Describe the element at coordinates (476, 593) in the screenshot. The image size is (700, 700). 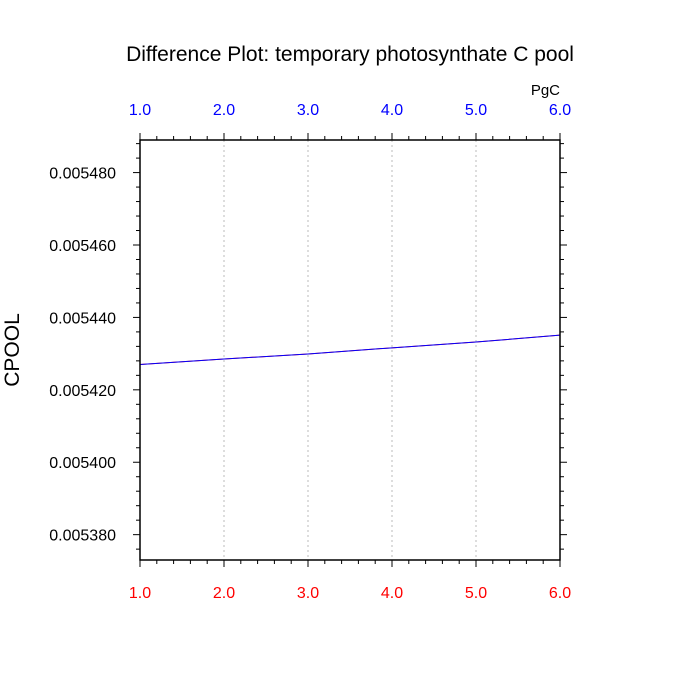
I see `x-tick-label-bottom: 5.0` at that location.